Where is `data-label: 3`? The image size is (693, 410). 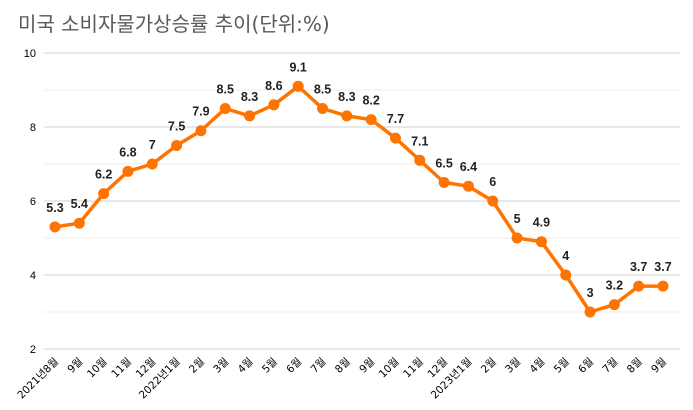
data-label: 3 is located at coordinates (590, 293).